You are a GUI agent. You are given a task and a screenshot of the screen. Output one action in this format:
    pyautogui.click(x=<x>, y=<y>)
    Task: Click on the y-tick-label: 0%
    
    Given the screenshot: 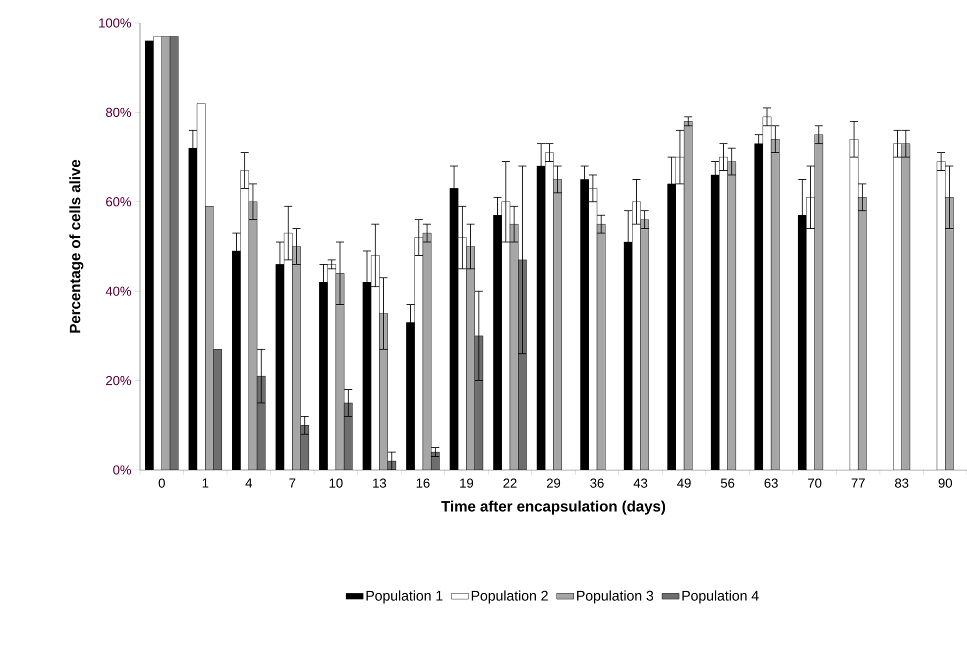 What is the action you would take?
    pyautogui.click(x=122, y=470)
    